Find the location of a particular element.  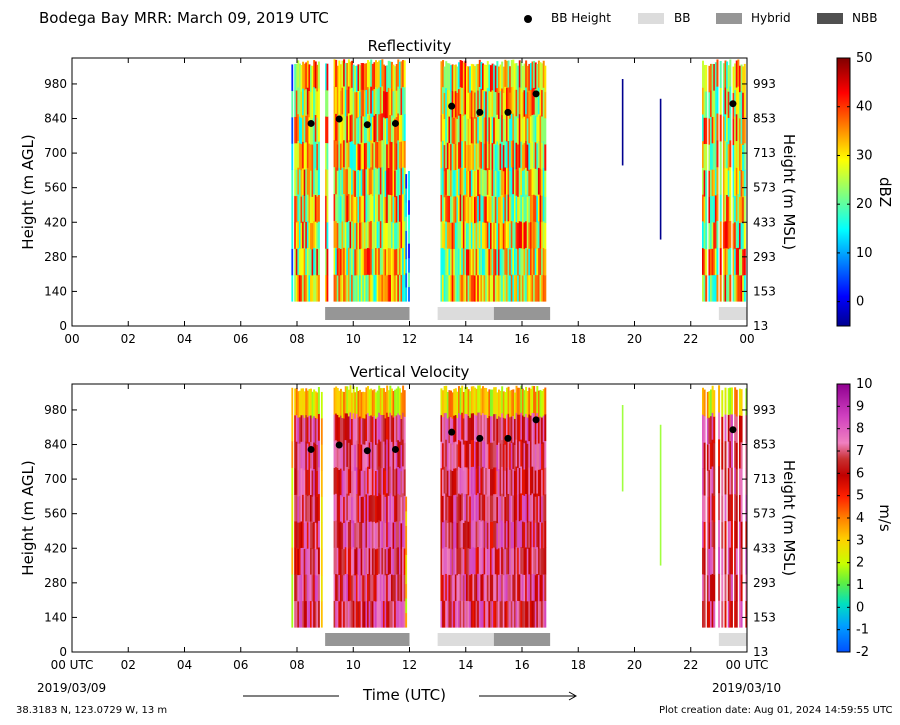

y-tick-label: 280 is located at coordinates (55, 257).